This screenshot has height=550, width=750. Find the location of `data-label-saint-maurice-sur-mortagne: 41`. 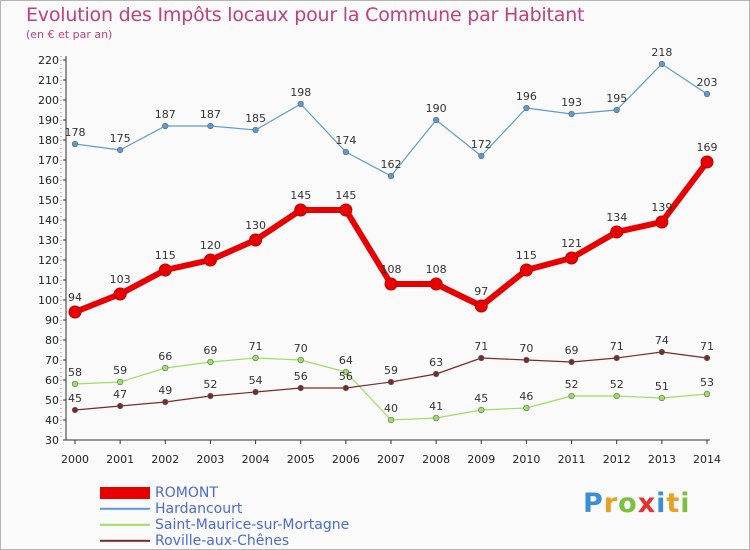

data-label-saint-maurice-sur-mortagne: 41 is located at coordinates (436, 406).